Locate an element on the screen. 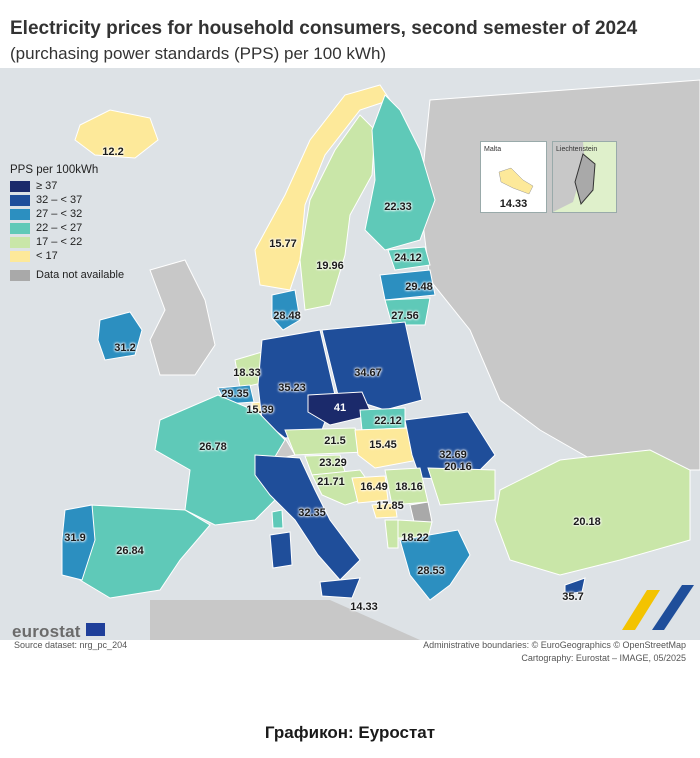 Image resolution: width=700 pixels, height=758 pixels. legend-item-na: Data not available is located at coordinates (67, 275).